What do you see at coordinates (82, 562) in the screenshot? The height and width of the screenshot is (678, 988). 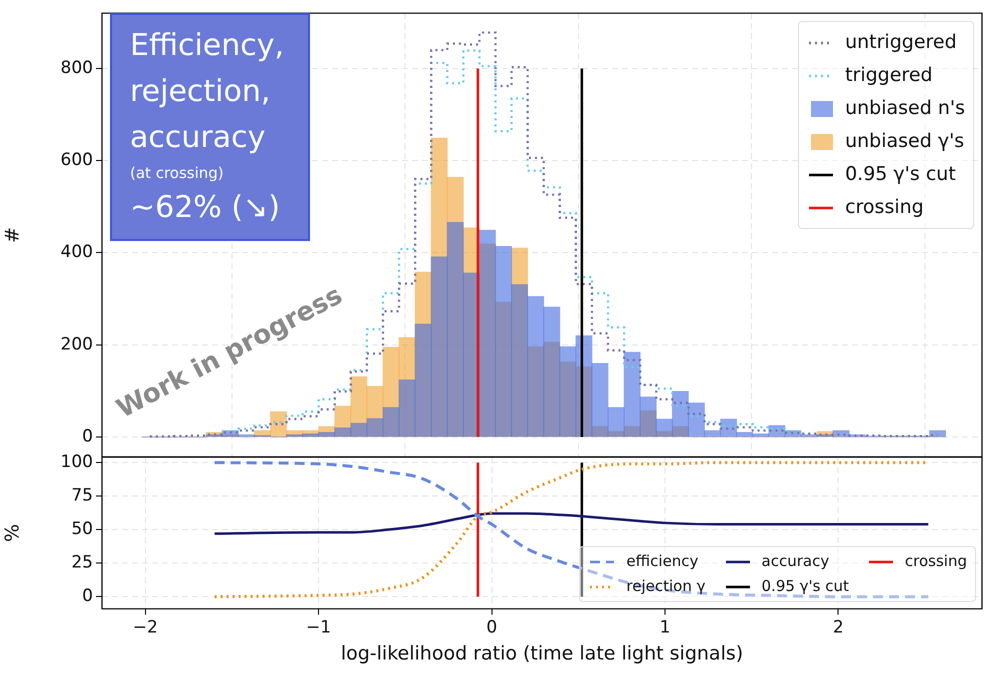 I see `y-tick-label: 25` at bounding box center [82, 562].